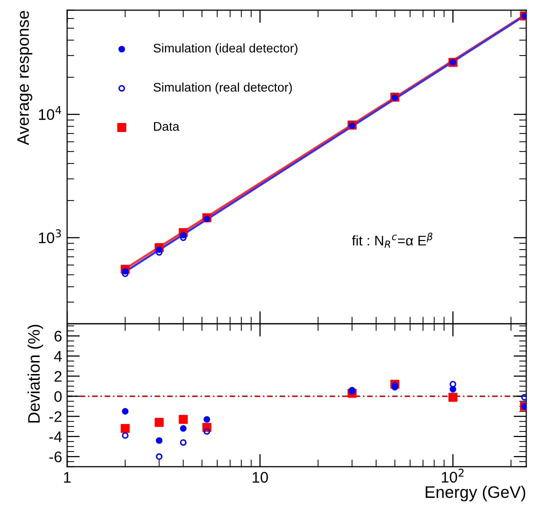 The width and height of the screenshot is (537, 510). Describe the element at coordinates (260, 477) in the screenshot. I see `x-tick-label: 10` at that location.